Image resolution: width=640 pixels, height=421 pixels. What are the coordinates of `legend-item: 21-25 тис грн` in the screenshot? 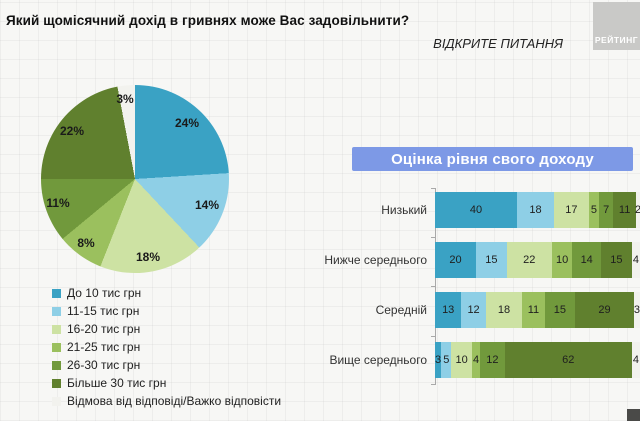 It's located at (166, 347).